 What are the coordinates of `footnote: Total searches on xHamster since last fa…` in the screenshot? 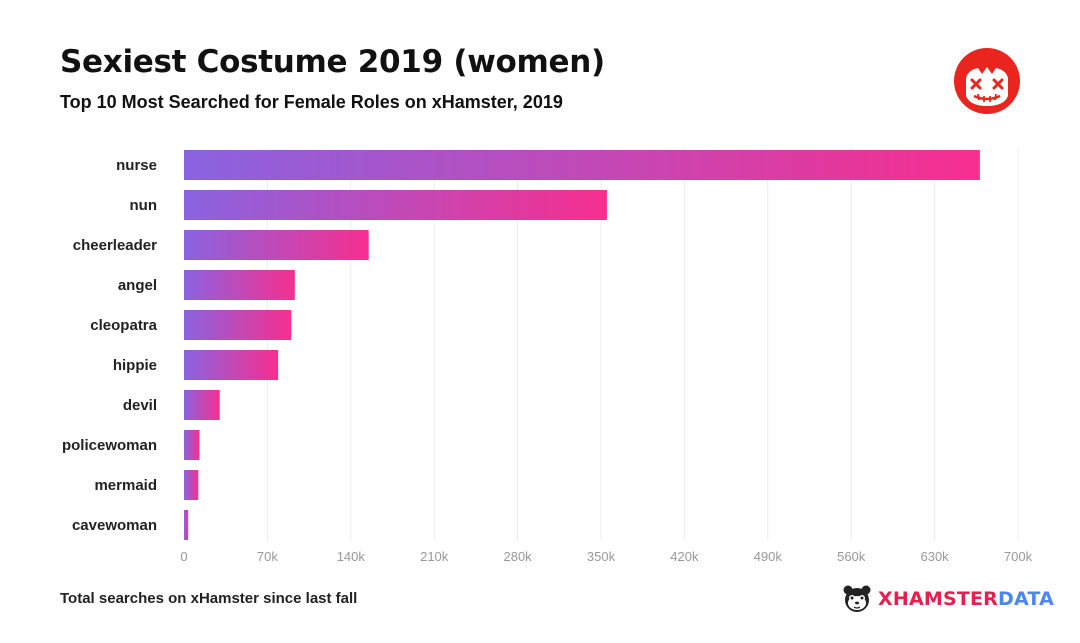 It's located at (209, 598).